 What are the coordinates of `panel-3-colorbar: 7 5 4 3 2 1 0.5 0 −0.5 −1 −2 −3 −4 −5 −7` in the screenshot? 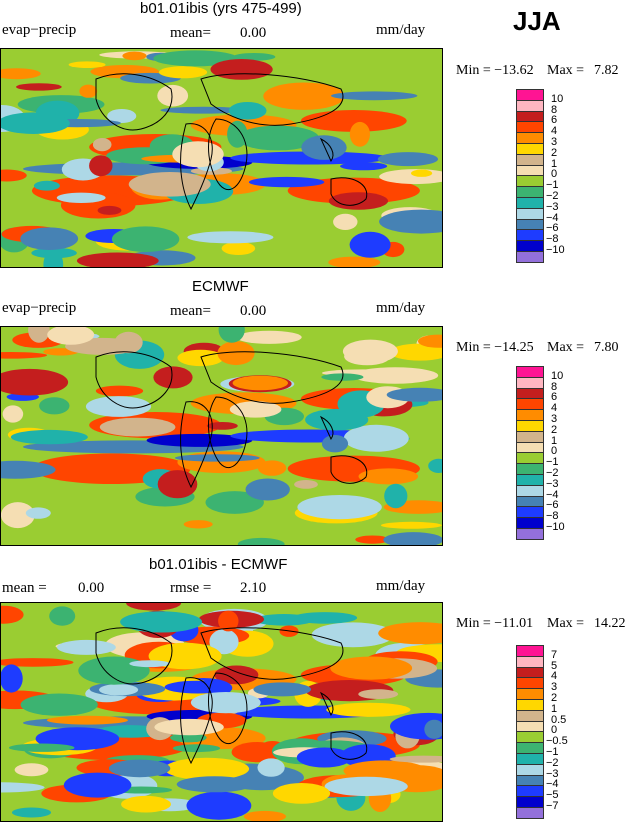 It's located at (546, 732).